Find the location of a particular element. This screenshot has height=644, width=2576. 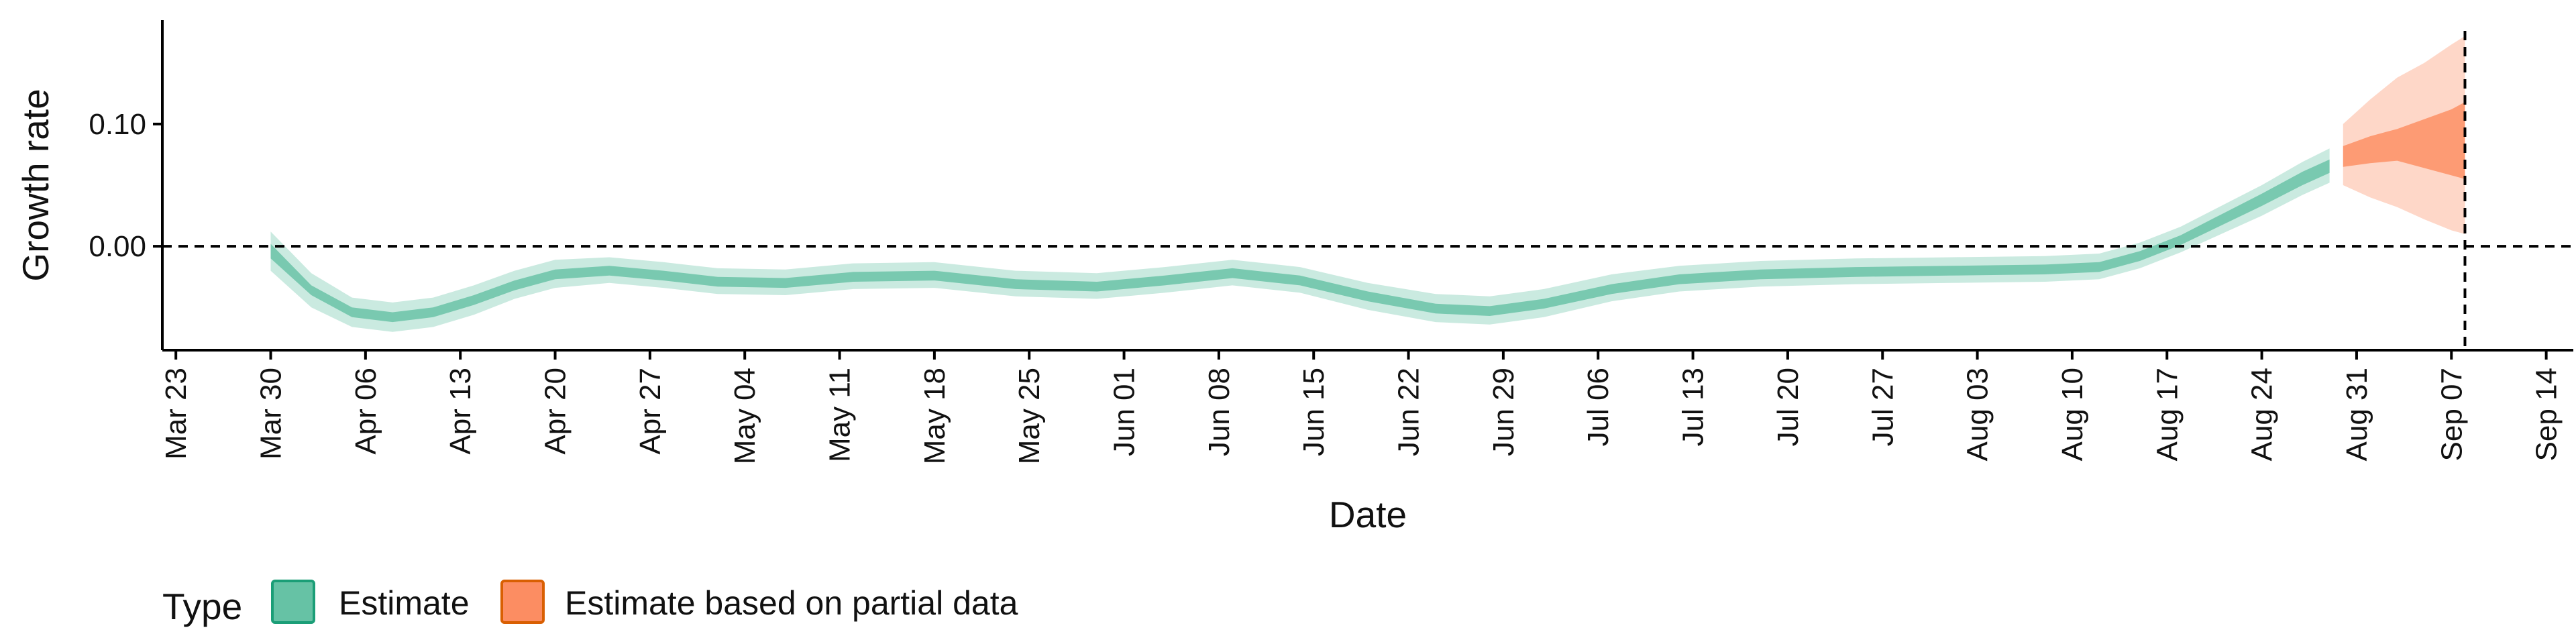

x-tick-label: May 11 is located at coordinates (840, 415).